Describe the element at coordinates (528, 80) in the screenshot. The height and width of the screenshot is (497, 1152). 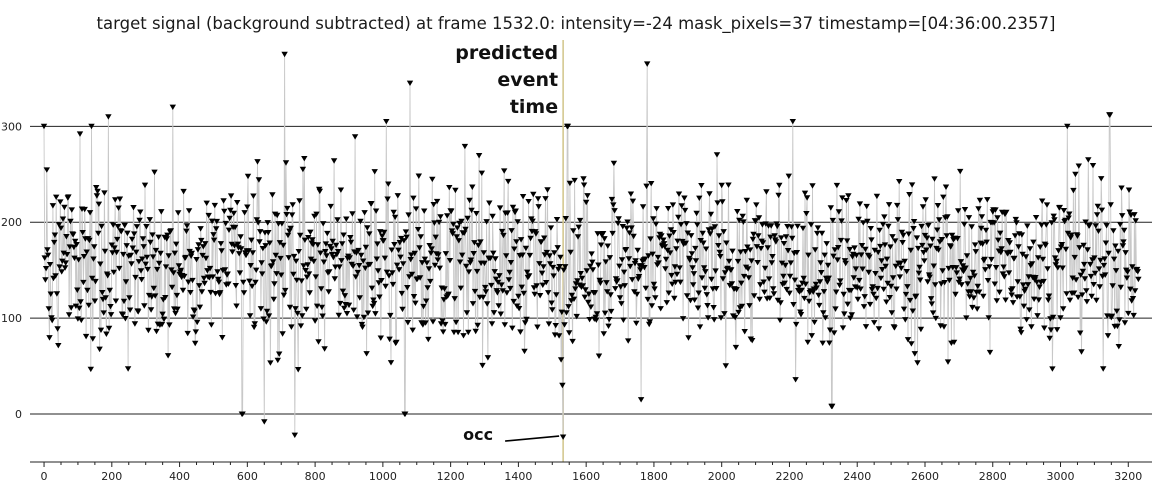
I see `predicted-event-label-line-2: event` at that location.